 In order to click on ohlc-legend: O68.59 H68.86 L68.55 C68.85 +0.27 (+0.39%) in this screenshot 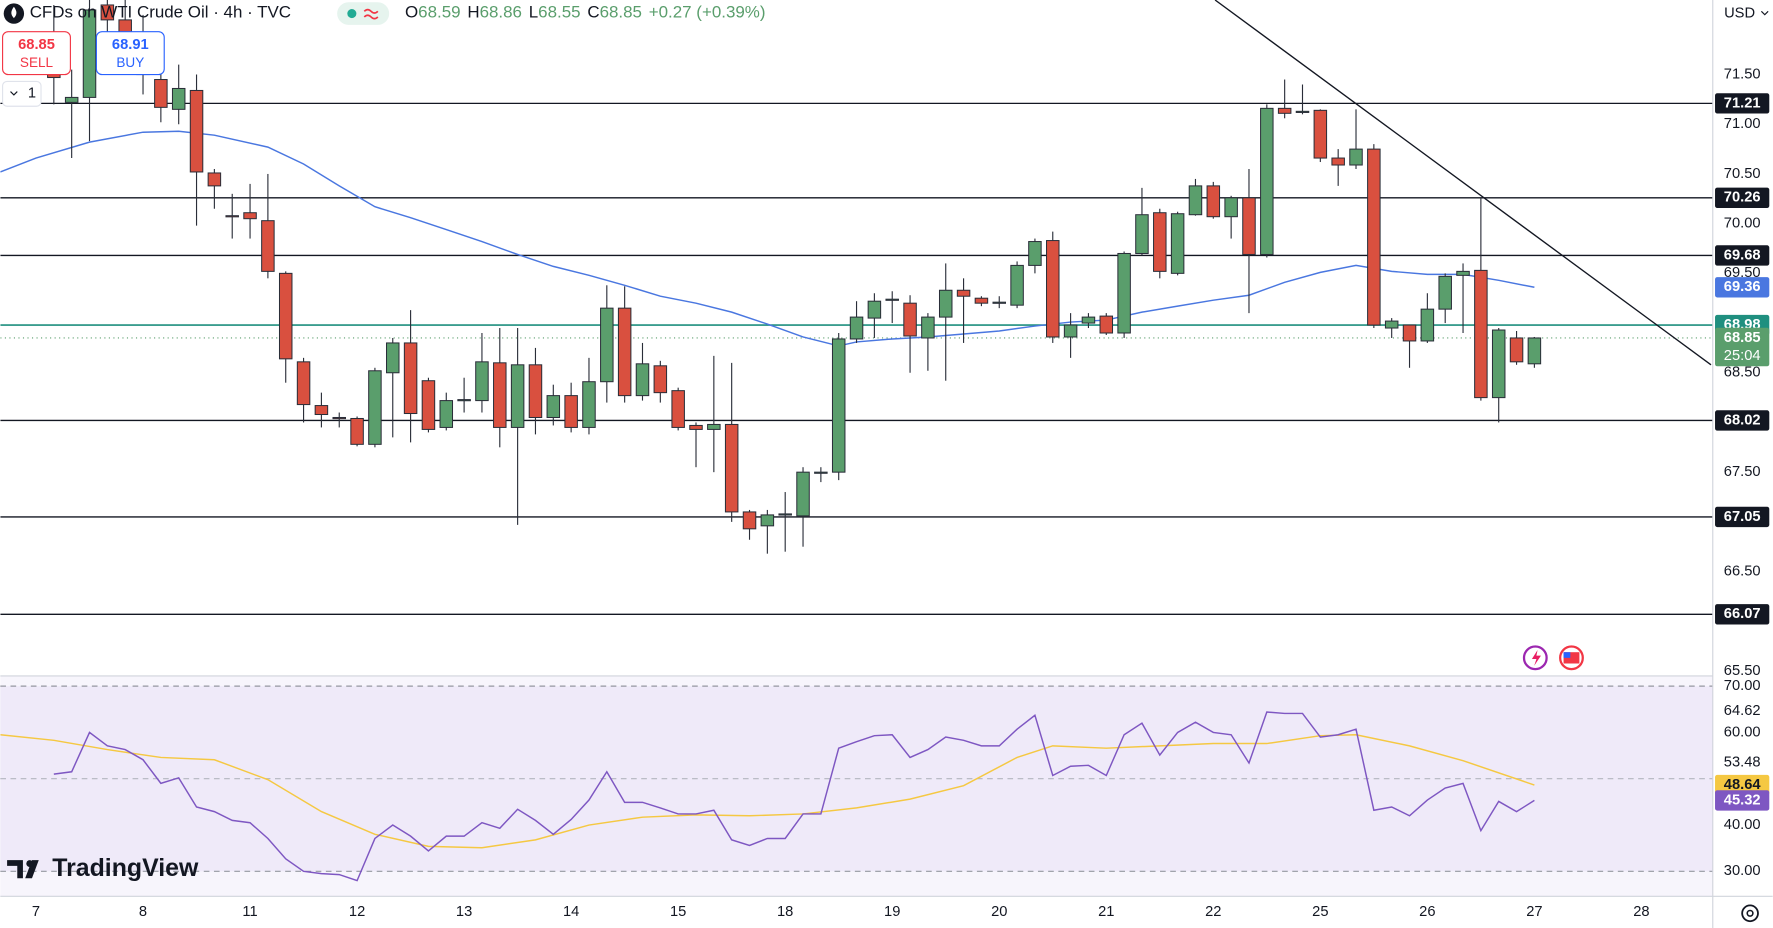, I will do `click(585, 12)`.